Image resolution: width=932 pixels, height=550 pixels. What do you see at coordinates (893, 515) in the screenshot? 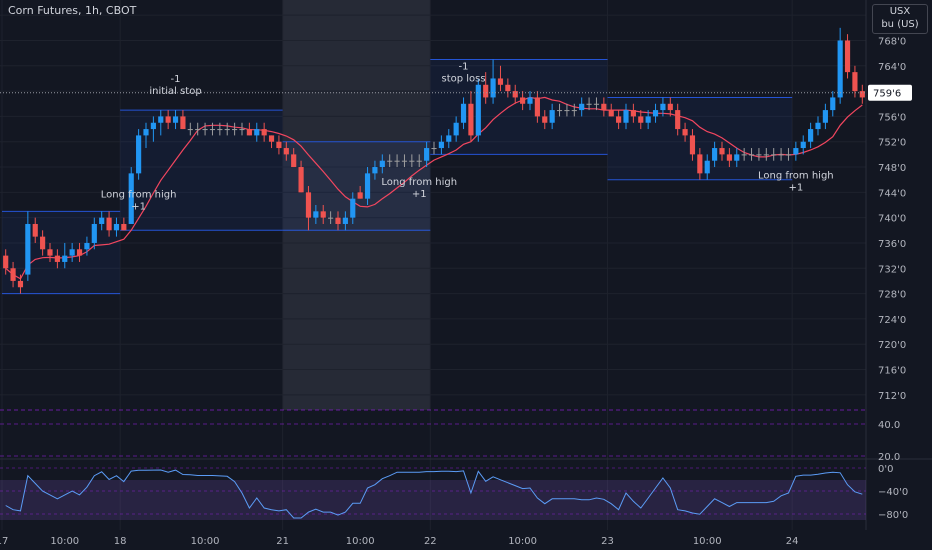
I see `osc-tick-label: −80'0` at bounding box center [893, 515].